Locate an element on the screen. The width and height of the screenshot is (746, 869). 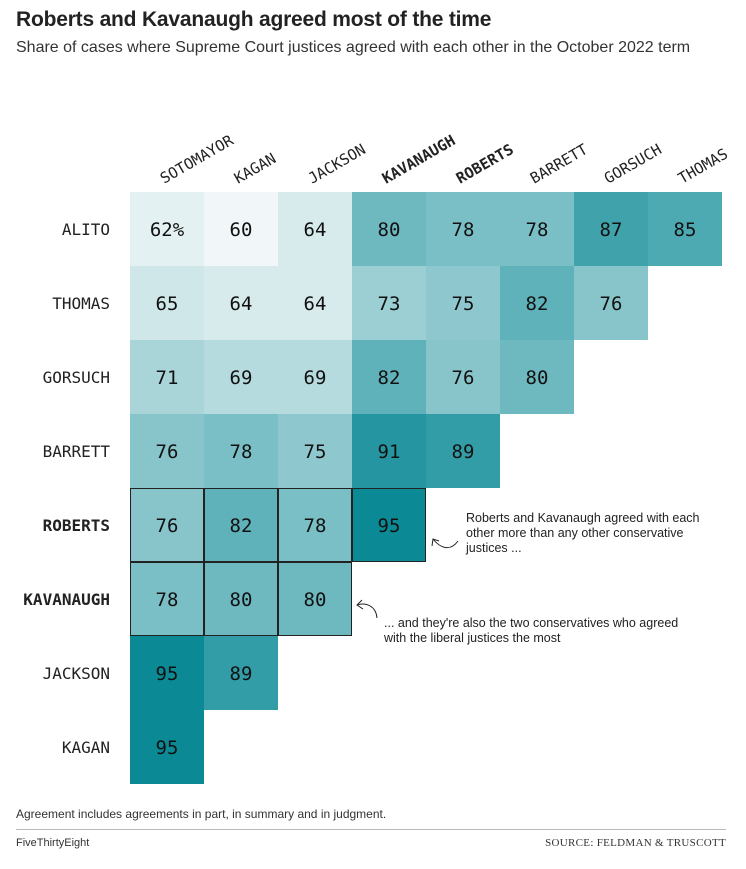
source-credit: SOURCE: FELDMAN & TRUSCOTT is located at coordinates (635, 843).